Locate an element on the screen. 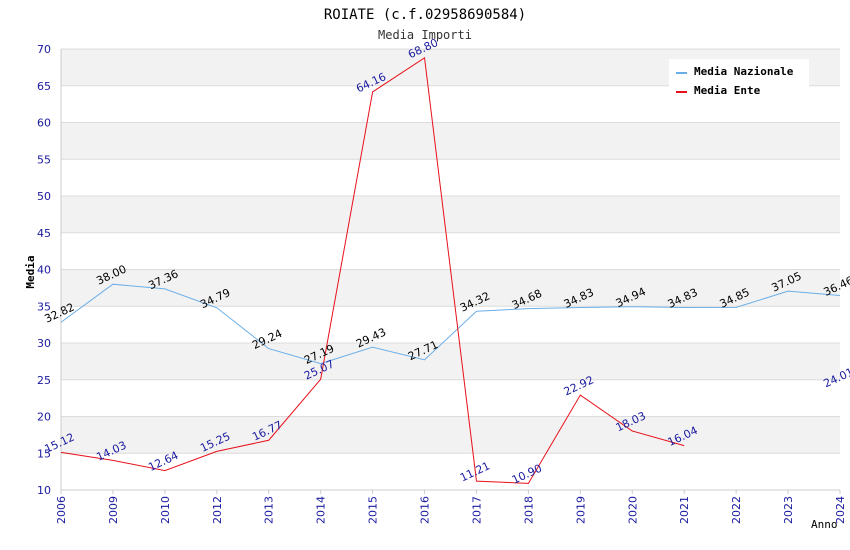 The image size is (850, 550). y-tick-label: 30 is located at coordinates (44, 343).